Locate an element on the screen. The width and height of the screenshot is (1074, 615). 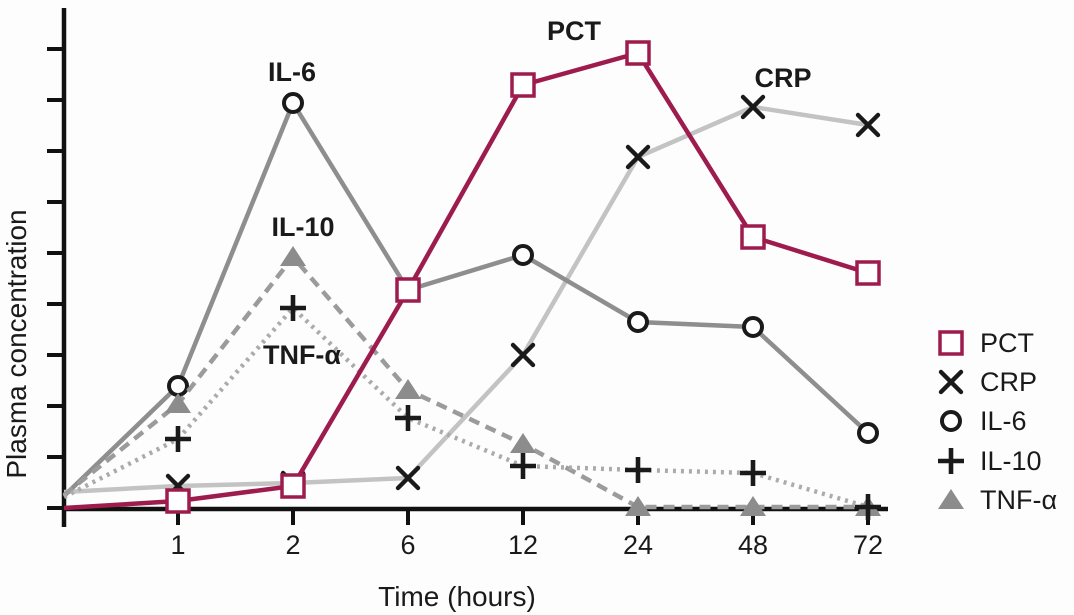
legend-marker-square-open is located at coordinates (951, 343).